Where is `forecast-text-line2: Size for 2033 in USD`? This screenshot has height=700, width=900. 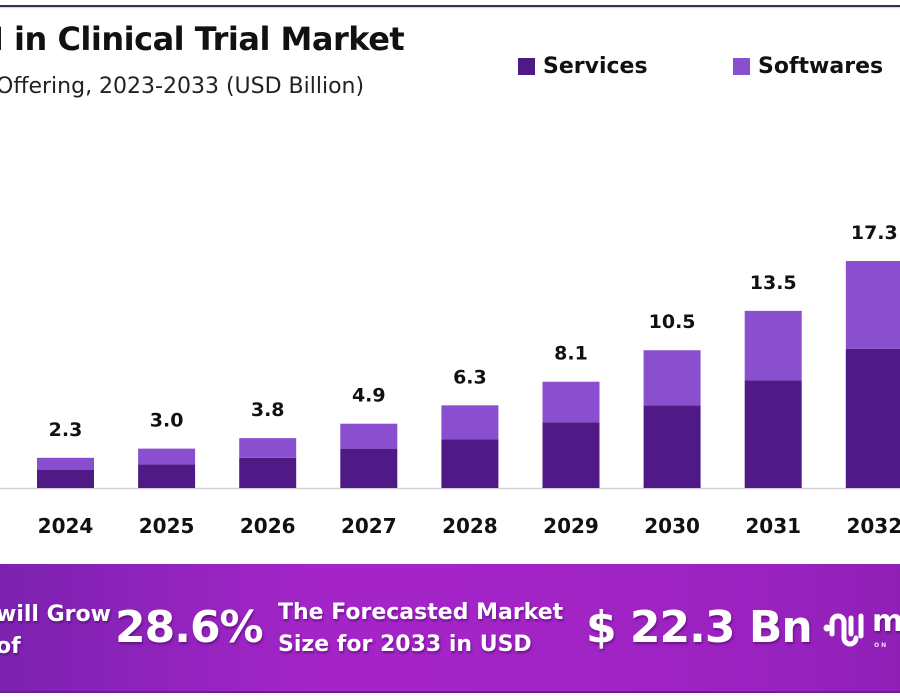
forecast-text-line2: Size for 2033 in USD is located at coordinates (405, 644).